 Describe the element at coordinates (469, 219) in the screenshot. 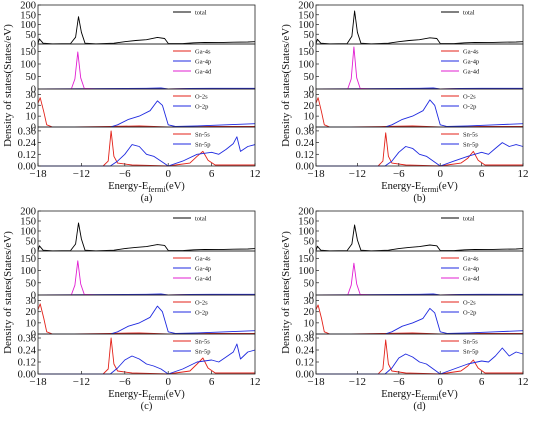

I see `legend-label-total: total` at that location.